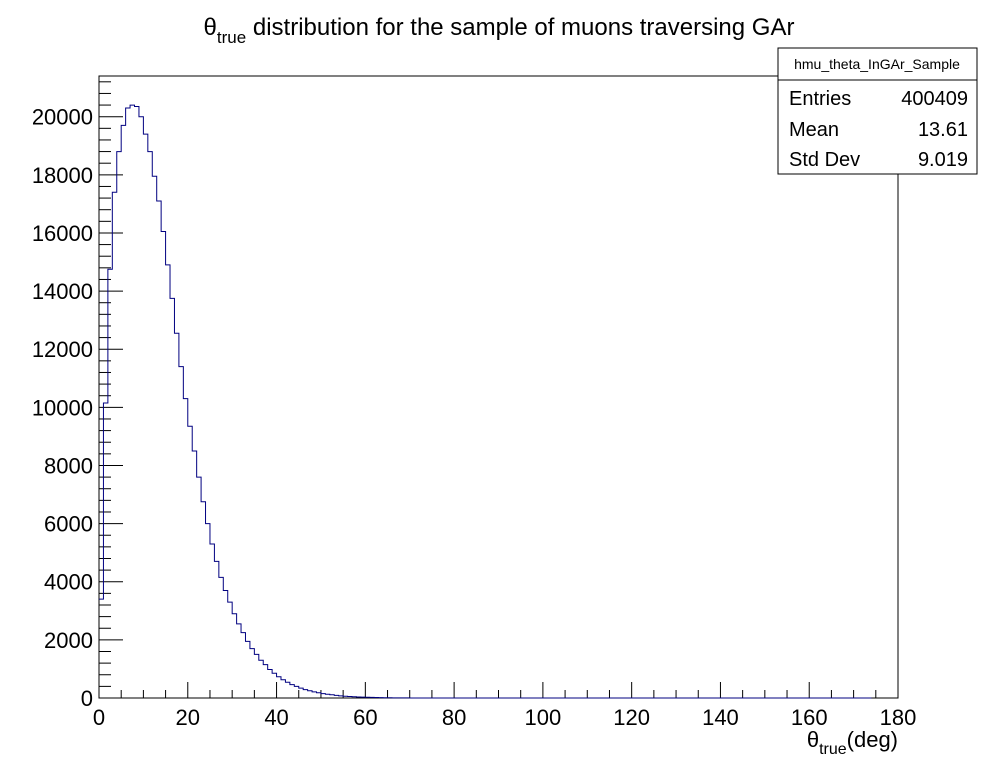 The image size is (998, 776). Describe the element at coordinates (934, 99) in the screenshot. I see `stats-entries-value: 400409` at that location.